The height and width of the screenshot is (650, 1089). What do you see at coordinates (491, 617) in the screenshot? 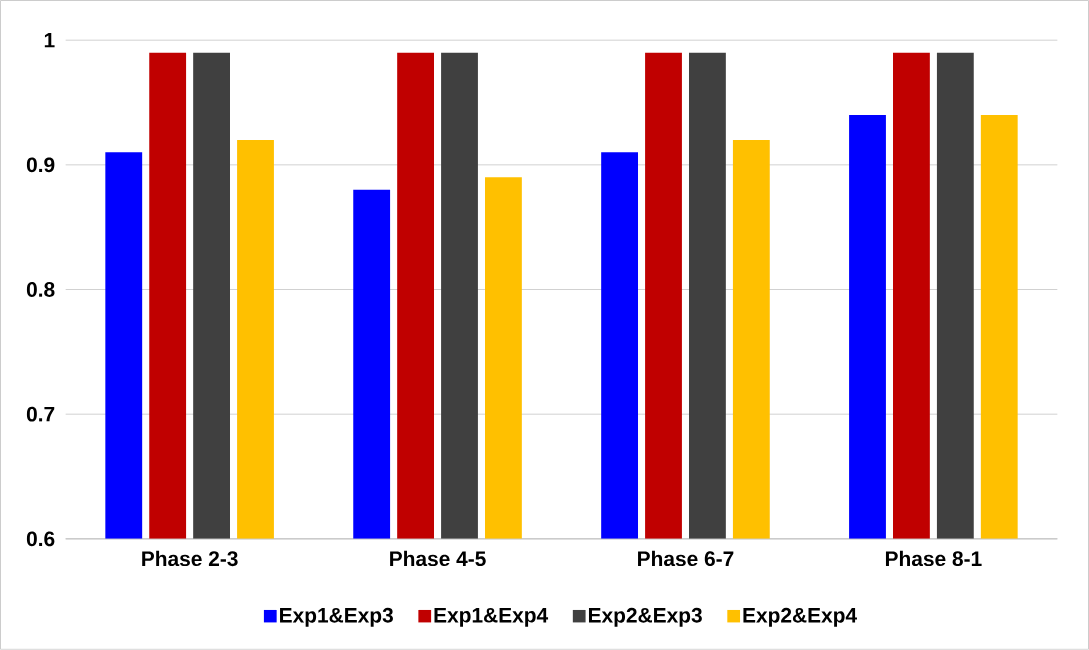
I see `legend-label: Exp1&Exp4` at bounding box center [491, 617].